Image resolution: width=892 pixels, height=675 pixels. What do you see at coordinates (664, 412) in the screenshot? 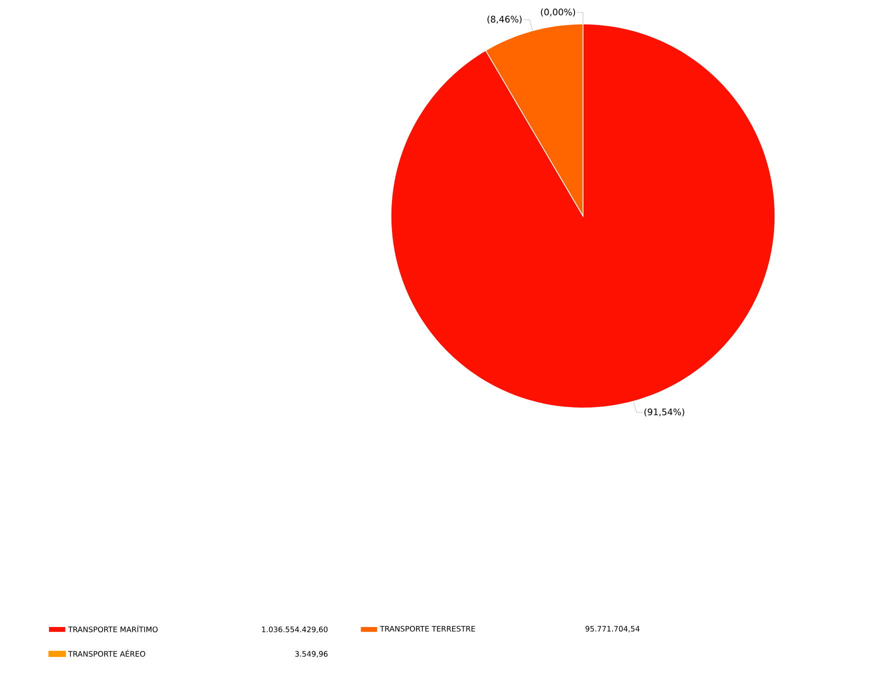
I see `data-label: (91,54%)` at bounding box center [664, 412].